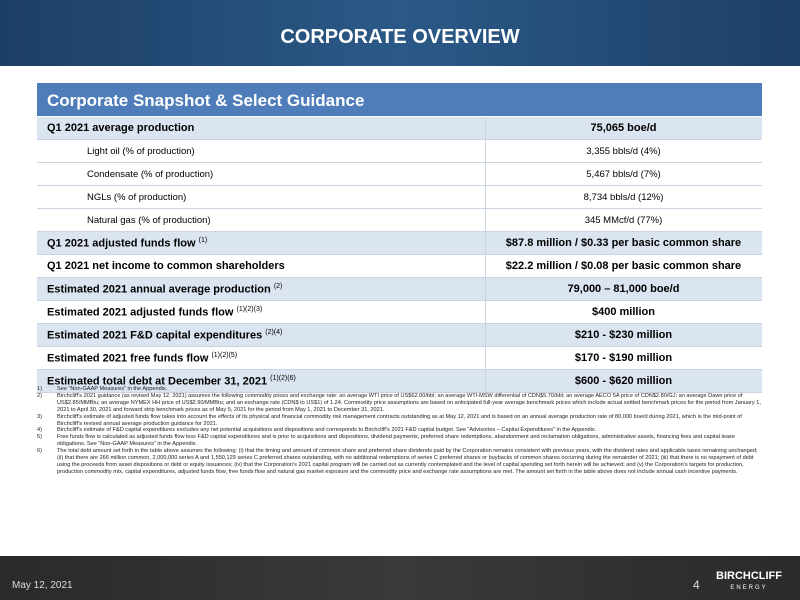 The height and width of the screenshot is (600, 800). What do you see at coordinates (399, 197) in the screenshot?
I see `table-row: NGLs (% of production) 8,734 bbls/d (12%)` at bounding box center [399, 197].